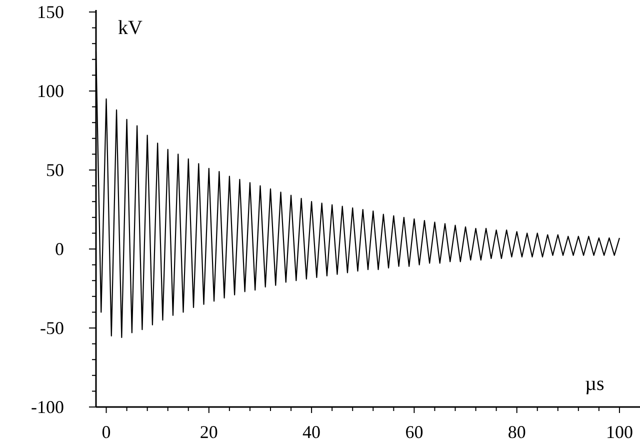  I want to click on y-tick-label: 0, so click(59, 249).